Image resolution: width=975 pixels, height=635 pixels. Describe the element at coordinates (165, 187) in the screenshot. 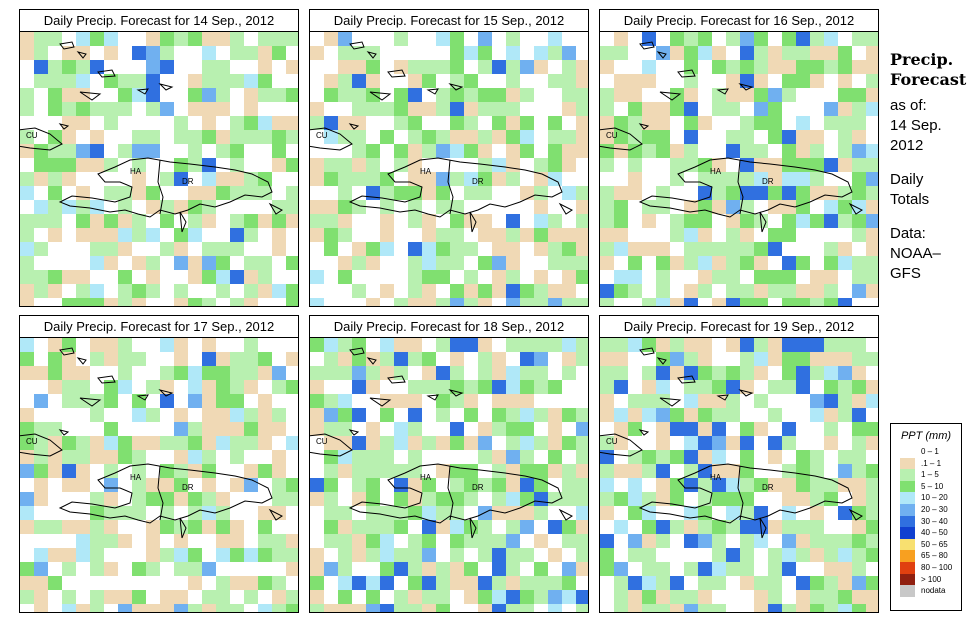

I see `hispaniola-coastline` at that location.